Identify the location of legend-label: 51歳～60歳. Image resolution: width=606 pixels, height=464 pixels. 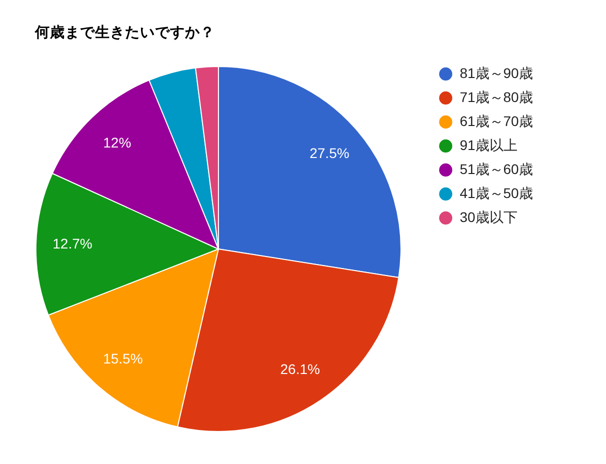
(496, 168).